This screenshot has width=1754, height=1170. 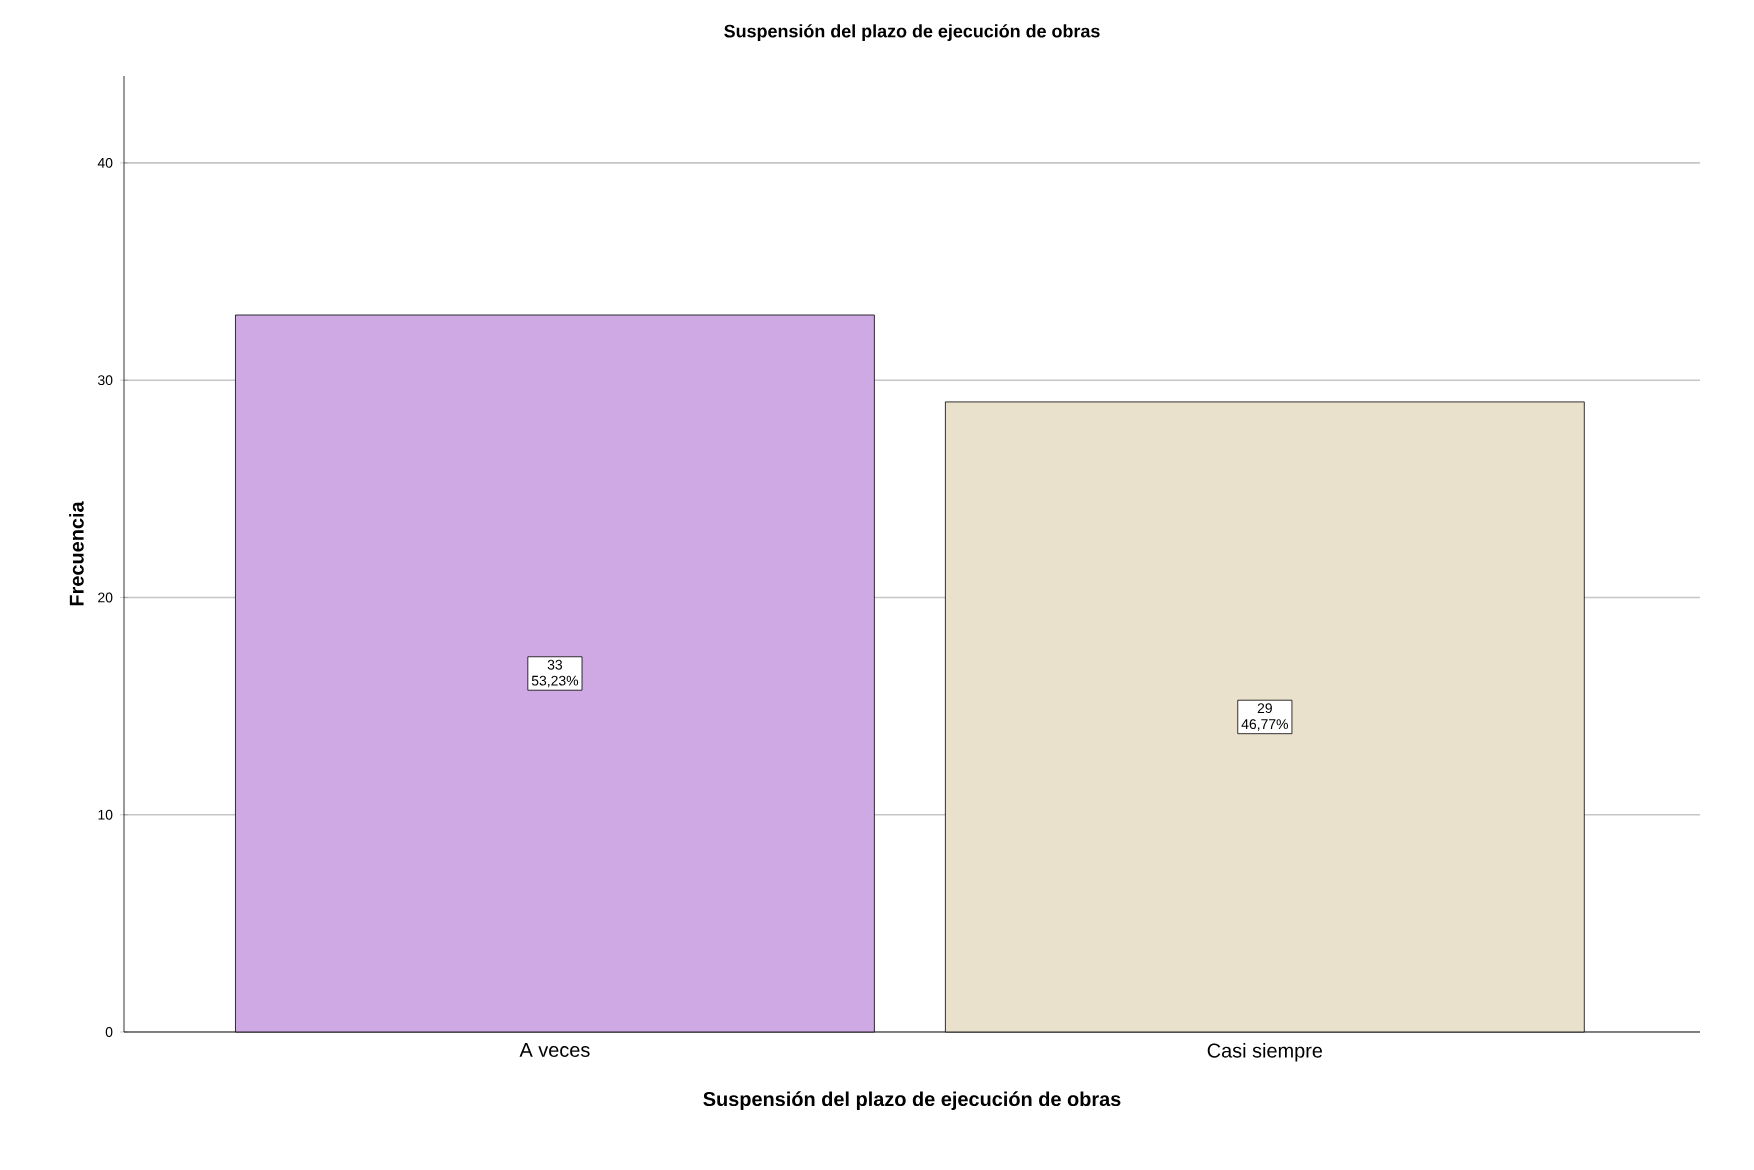 What do you see at coordinates (76, 553) in the screenshot?
I see `y-axis-title: Frecuencia` at bounding box center [76, 553].